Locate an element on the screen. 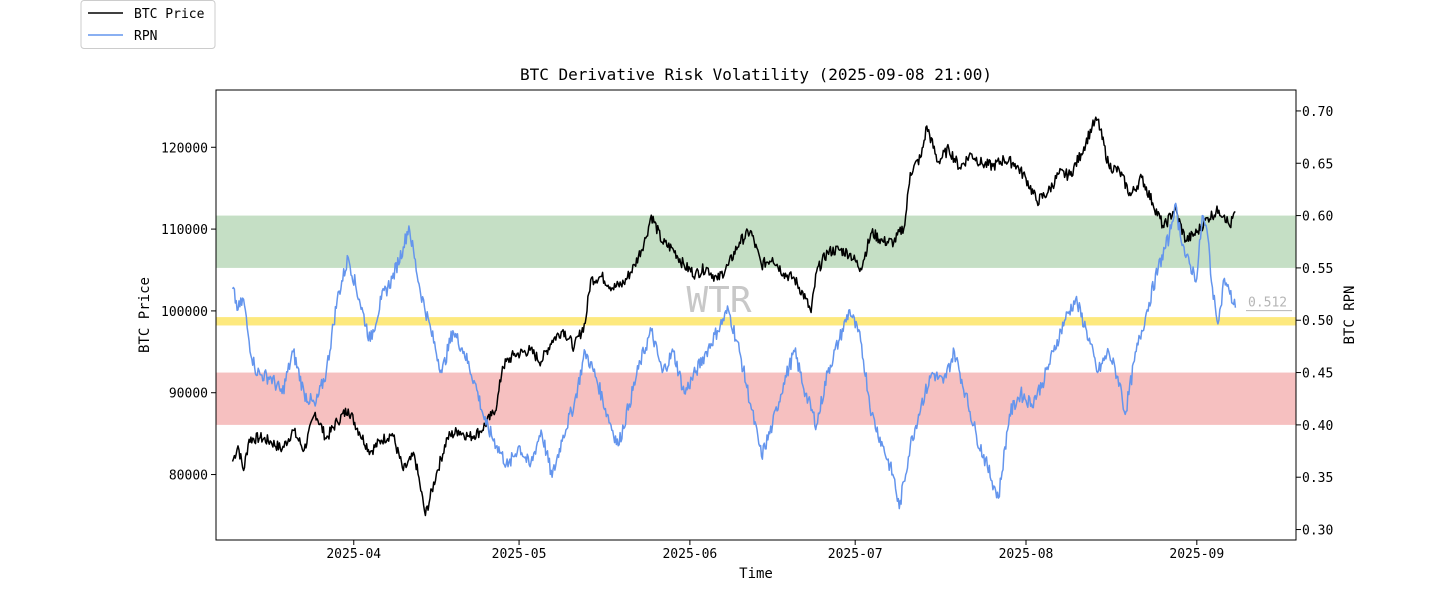 This screenshot has width=1440, height=604. y-right-tick-label: 0.70 is located at coordinates (1317, 112).